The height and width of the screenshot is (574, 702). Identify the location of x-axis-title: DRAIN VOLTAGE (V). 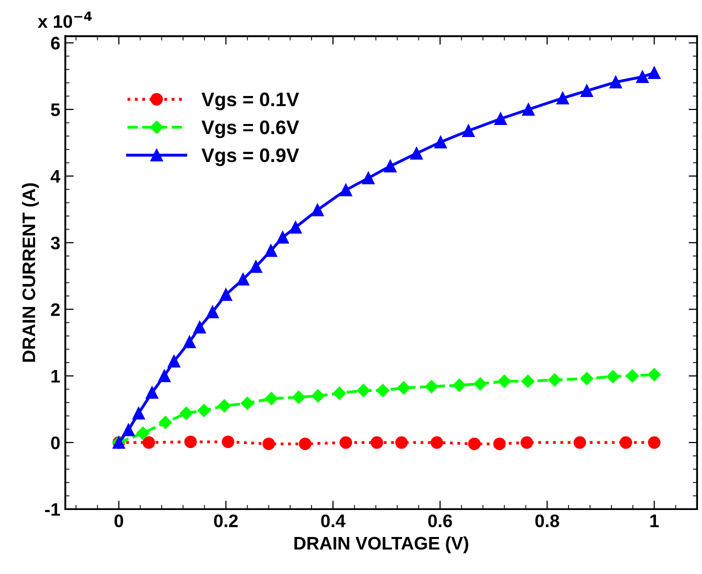
(381, 545).